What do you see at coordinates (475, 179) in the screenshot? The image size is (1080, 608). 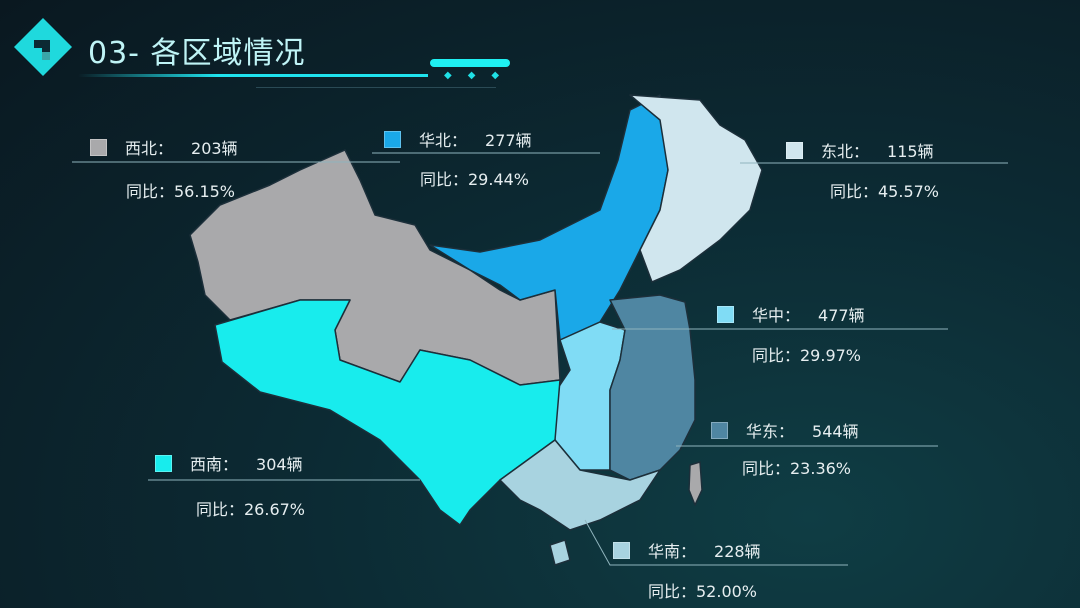 I see `yoy-north: 同比：29.44%` at bounding box center [475, 179].